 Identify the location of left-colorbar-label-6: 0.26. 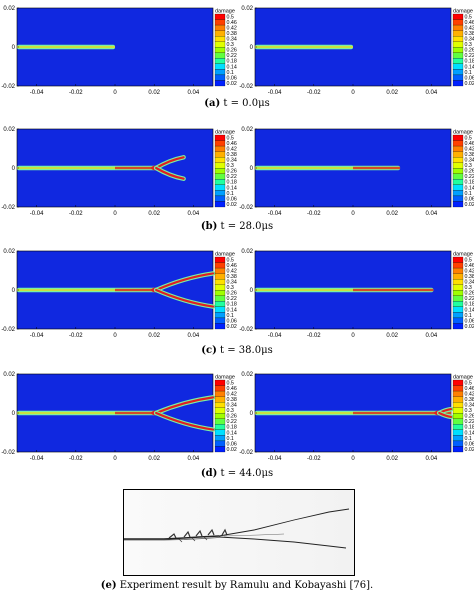
(232, 172).